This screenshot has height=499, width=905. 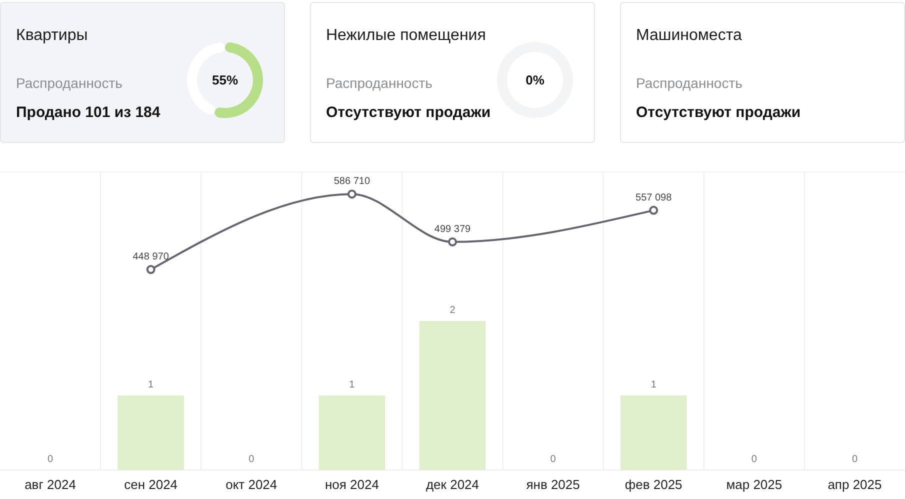 I want to click on text: Продано 101 из 184, so click(x=88, y=112).